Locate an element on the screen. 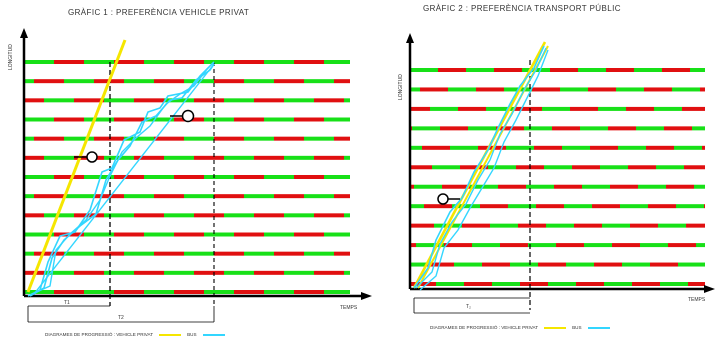 The width and height of the screenshot is (721, 340). chart2-y-arrow is located at coordinates (410, 38).